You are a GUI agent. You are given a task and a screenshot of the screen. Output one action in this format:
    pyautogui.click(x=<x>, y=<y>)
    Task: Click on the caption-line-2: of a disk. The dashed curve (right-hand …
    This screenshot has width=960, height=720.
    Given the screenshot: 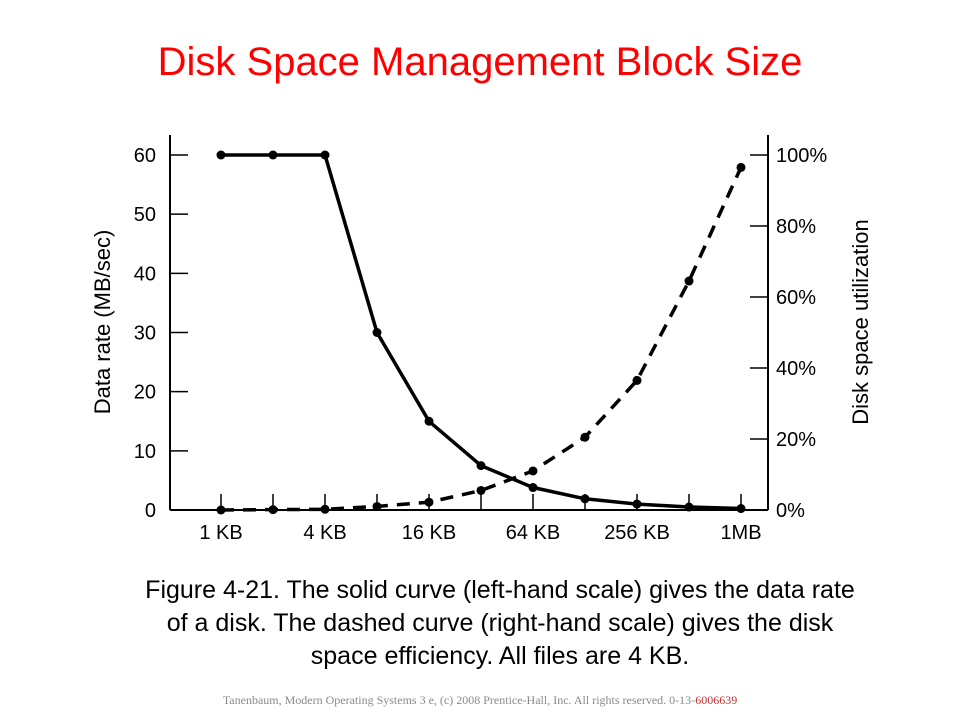 What is the action you would take?
    pyautogui.click(x=500, y=623)
    